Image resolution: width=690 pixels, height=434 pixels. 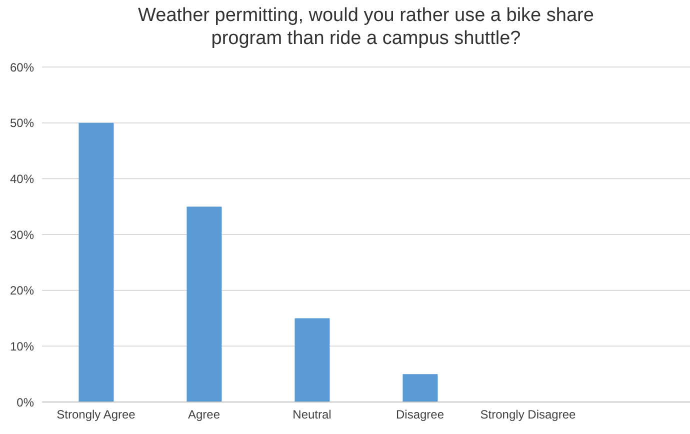 I want to click on y-tick-label: 10%, so click(x=22, y=346).